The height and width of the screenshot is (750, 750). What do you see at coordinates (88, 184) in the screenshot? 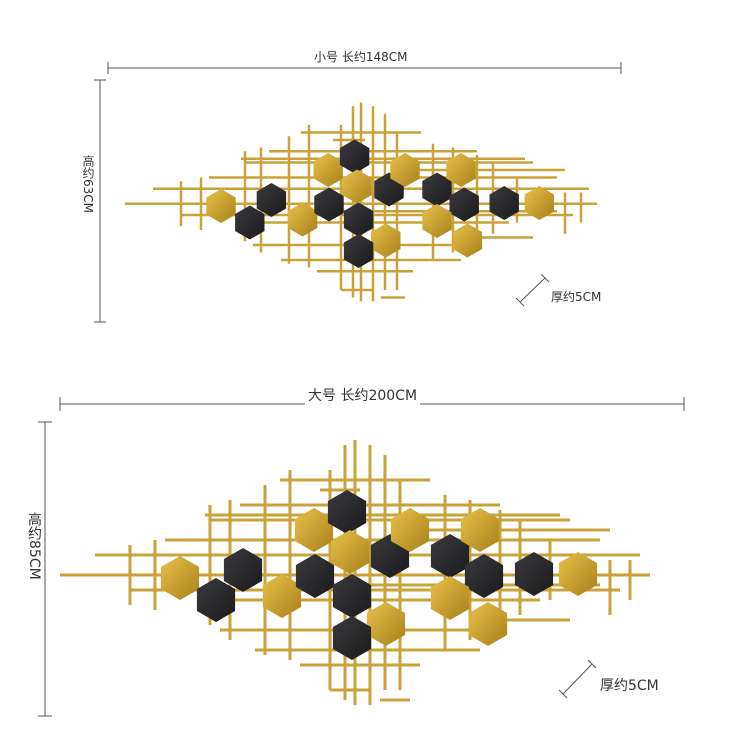
I see `small-height-label: 高约63CM` at bounding box center [88, 184].